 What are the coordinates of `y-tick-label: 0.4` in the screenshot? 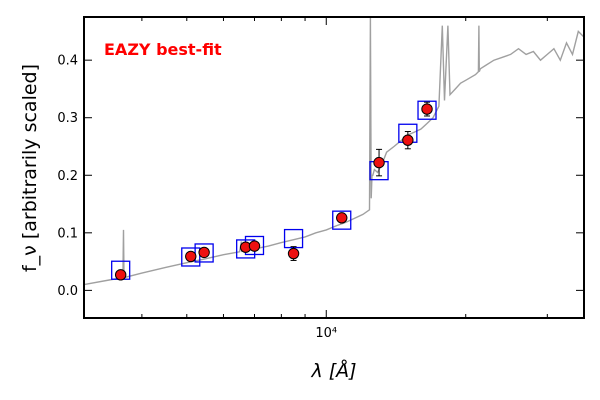 It's located at (67, 61).